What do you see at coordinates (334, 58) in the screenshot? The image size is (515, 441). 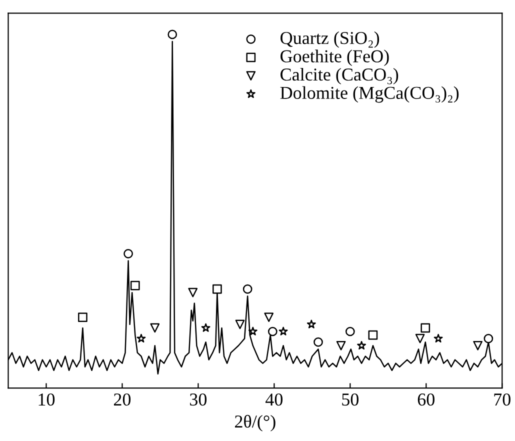 I see `legend-label: Goethite (FeO)` at bounding box center [334, 58].